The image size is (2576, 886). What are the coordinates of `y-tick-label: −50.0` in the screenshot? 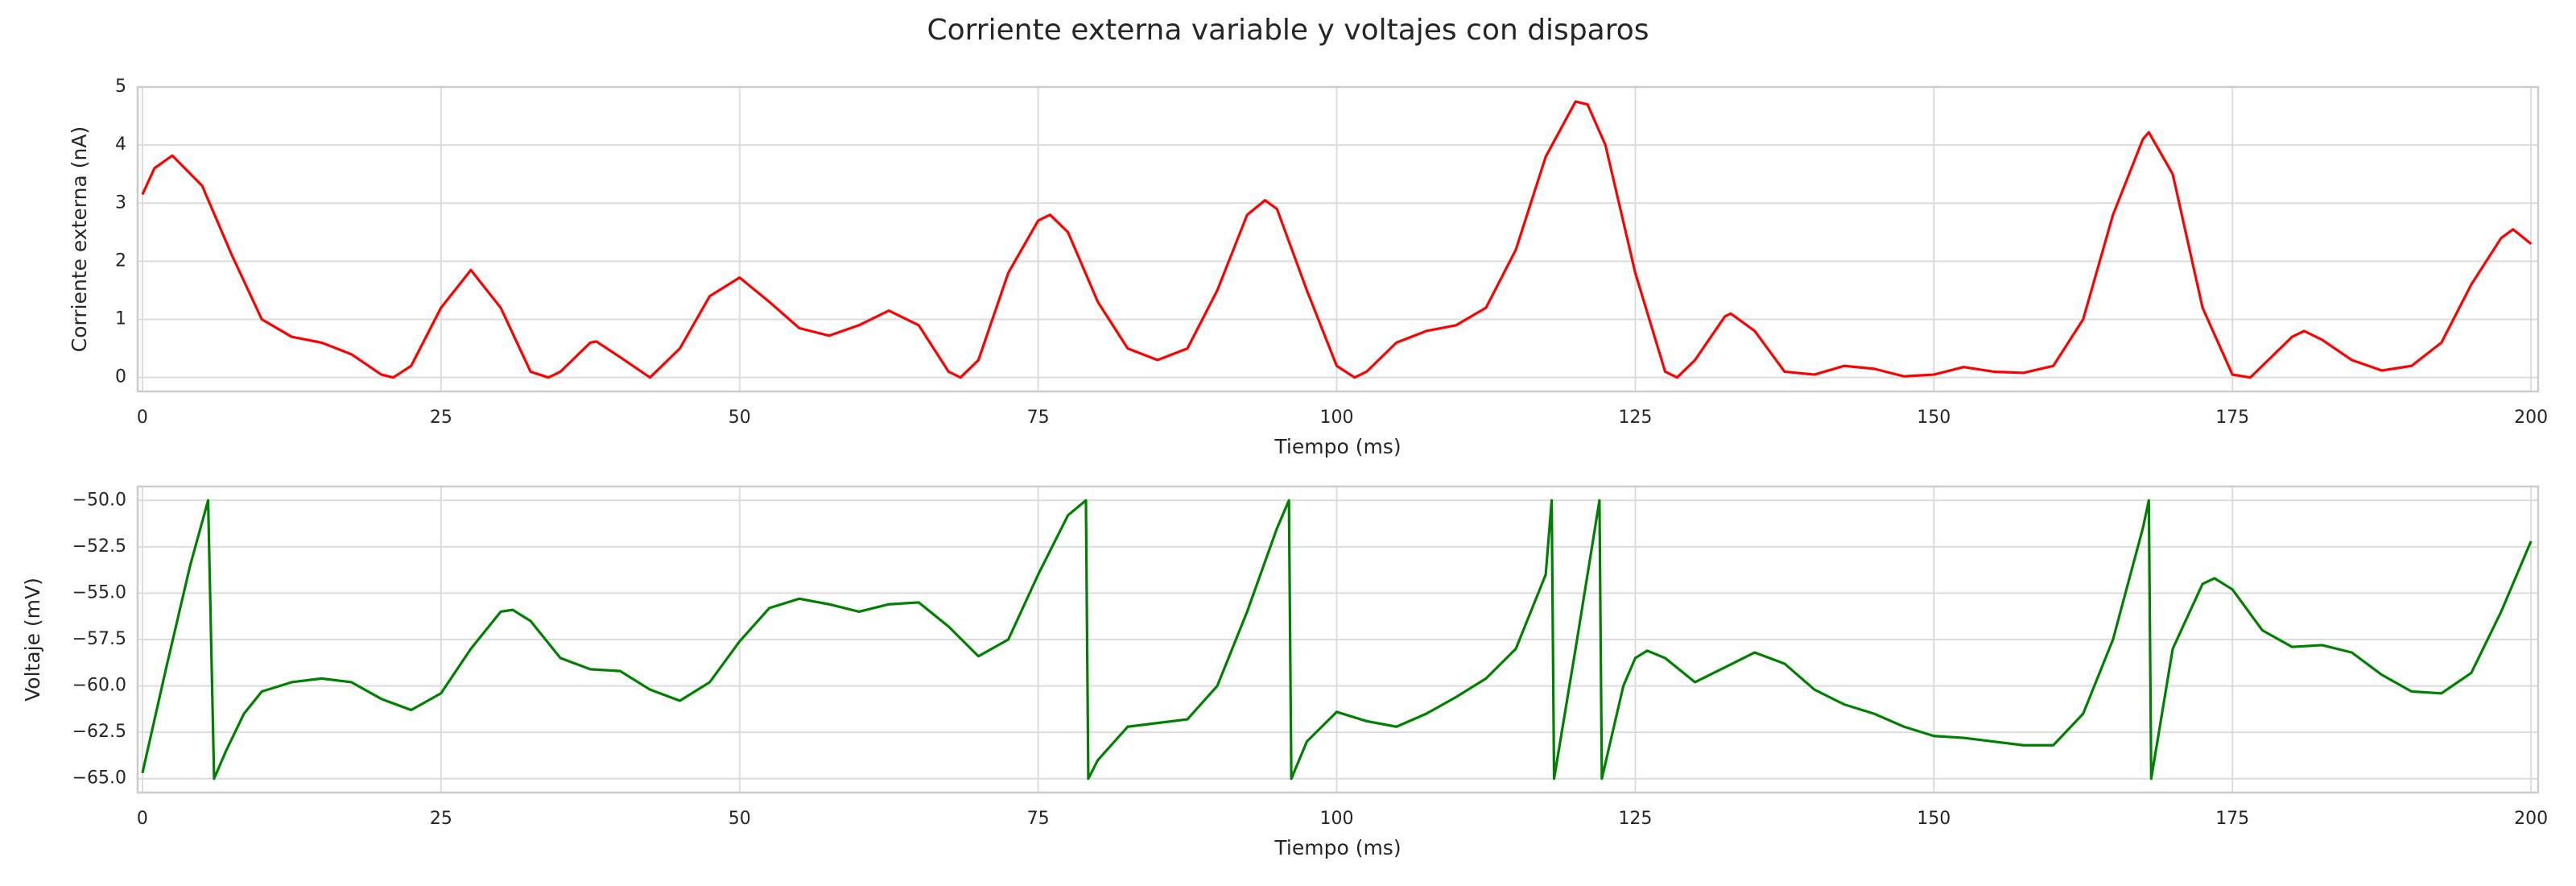 It's located at (99, 500).